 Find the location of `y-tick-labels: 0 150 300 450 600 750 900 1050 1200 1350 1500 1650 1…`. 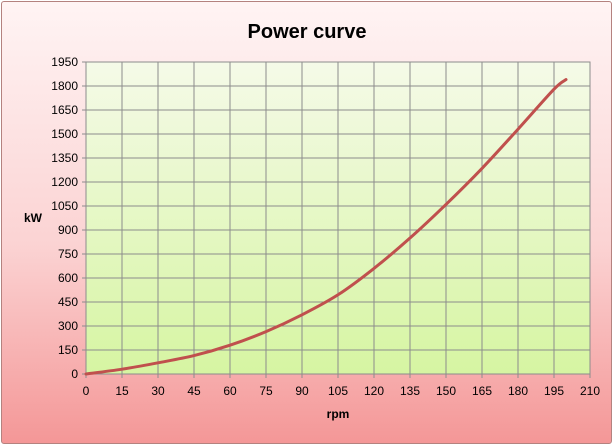

y-tick-labels: 0 150 300 450 600 750 900 1050 1200 1350 1500 1650 1… is located at coordinates (64, 218).